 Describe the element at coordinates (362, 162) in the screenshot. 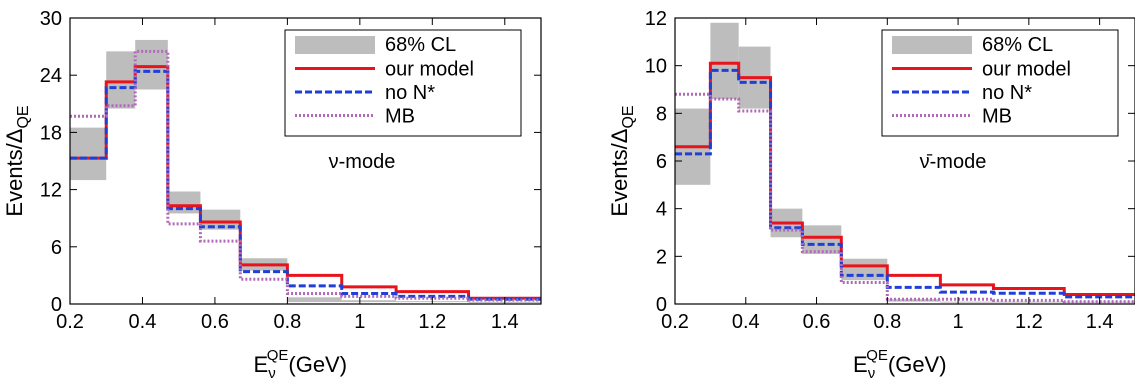

I see `mode-annotation: ν-mode` at that location.